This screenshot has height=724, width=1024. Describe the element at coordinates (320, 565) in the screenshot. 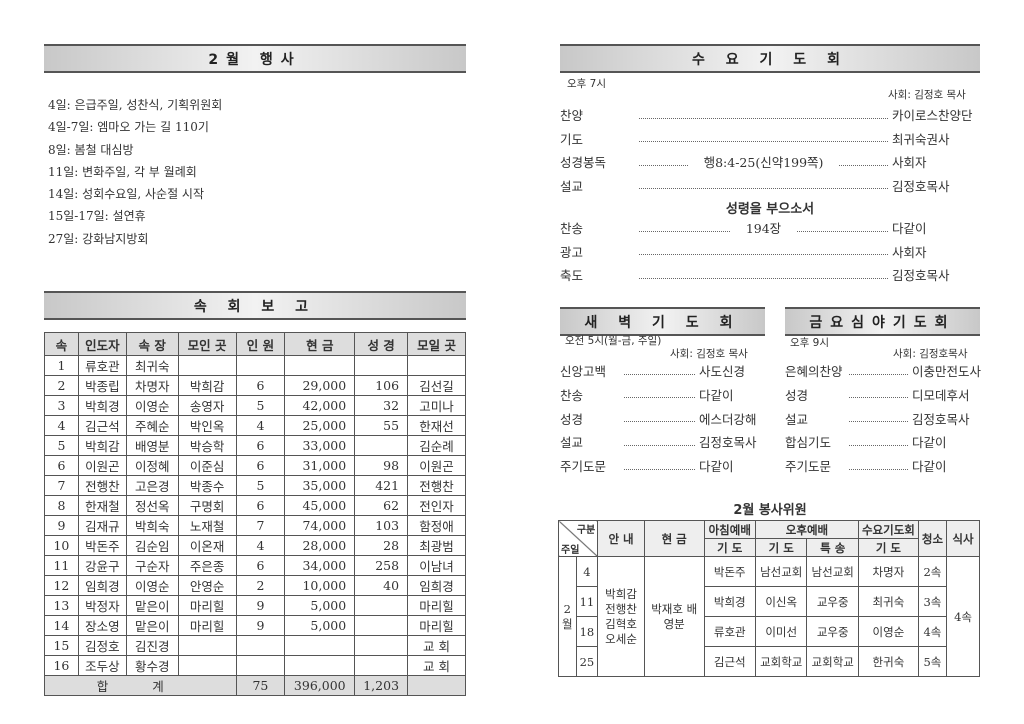

I see `table-cell: 34,000` at that location.